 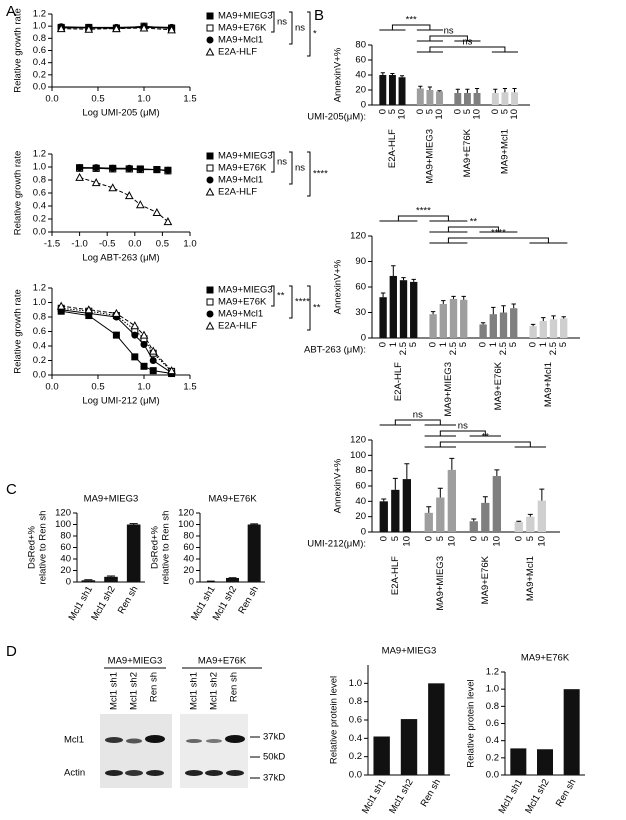 What do you see at coordinates (97, 387) in the screenshot?
I see `x-tick-label: 0.5` at bounding box center [97, 387].